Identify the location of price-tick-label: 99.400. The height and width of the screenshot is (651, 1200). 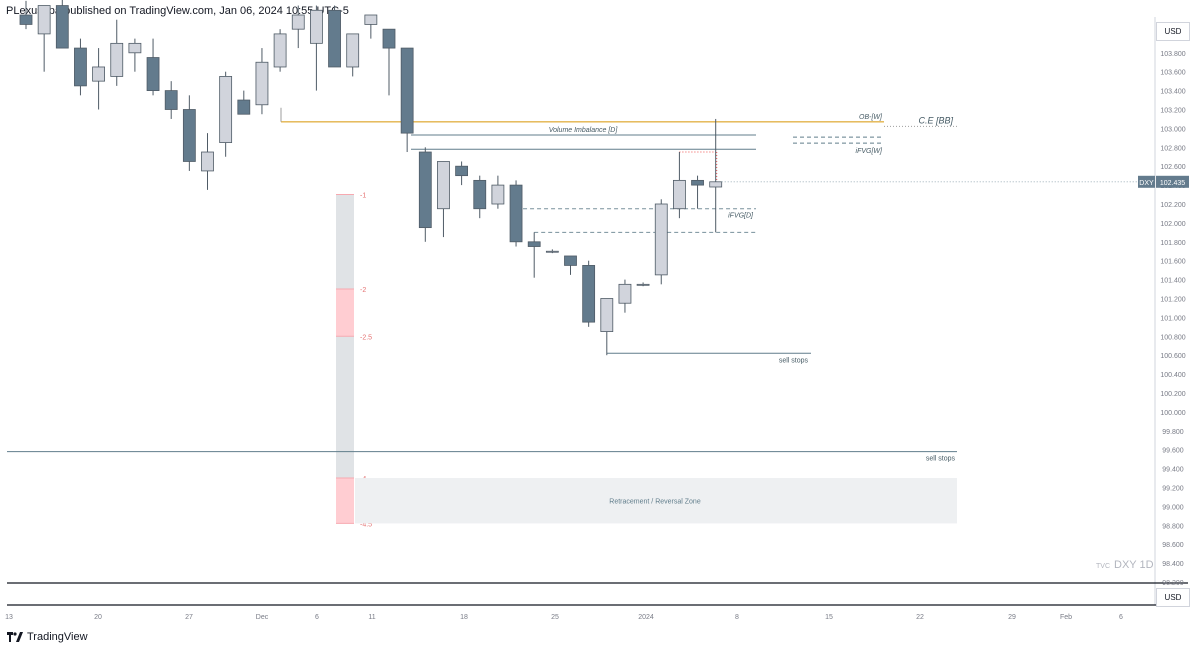
(1173, 470).